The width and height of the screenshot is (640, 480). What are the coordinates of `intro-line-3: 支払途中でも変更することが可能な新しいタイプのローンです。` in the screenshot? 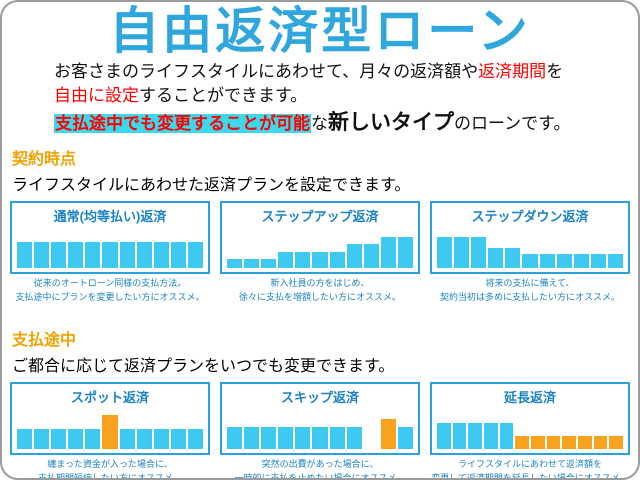 It's located at (342, 123).